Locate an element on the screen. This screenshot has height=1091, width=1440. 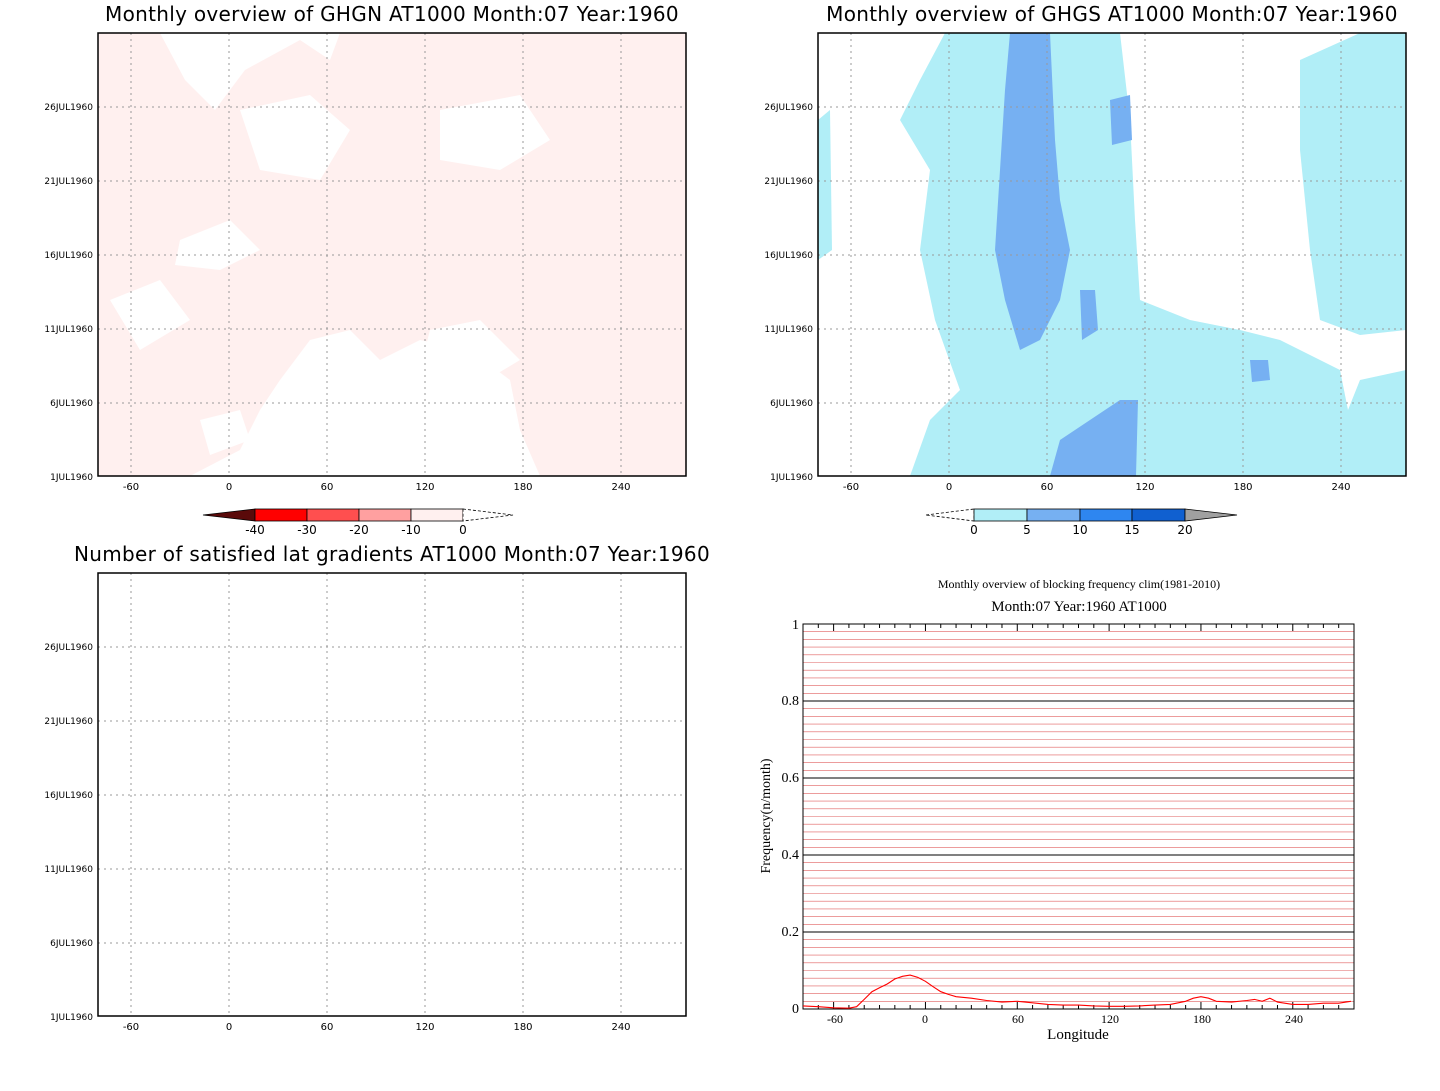
blocking-x-ticks: -60 0 60 120 180 240 is located at coordinates (1065, 1019).